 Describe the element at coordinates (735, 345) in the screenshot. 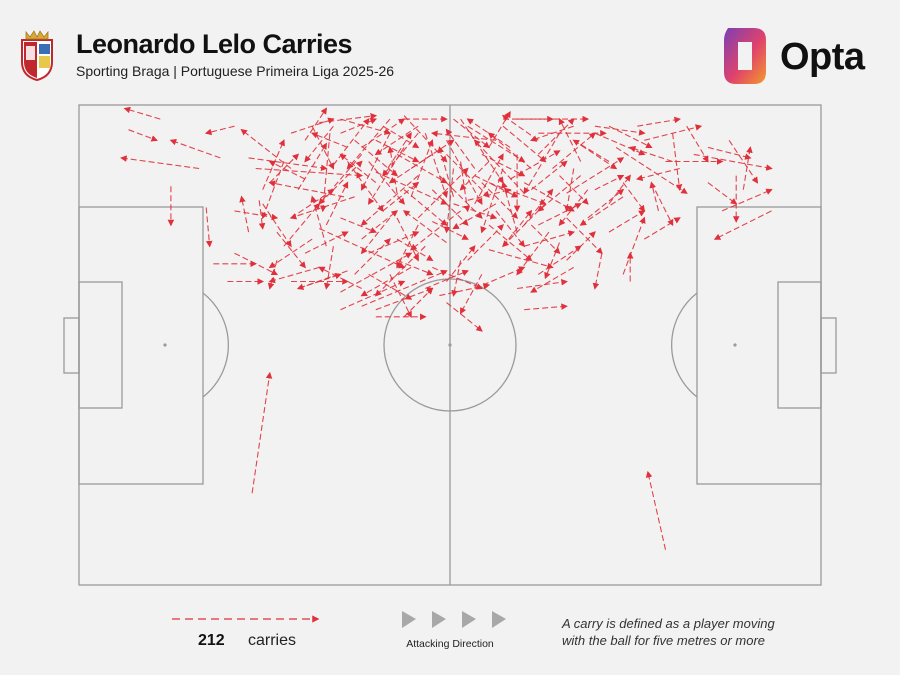

I see `right-penalty-spot` at that location.